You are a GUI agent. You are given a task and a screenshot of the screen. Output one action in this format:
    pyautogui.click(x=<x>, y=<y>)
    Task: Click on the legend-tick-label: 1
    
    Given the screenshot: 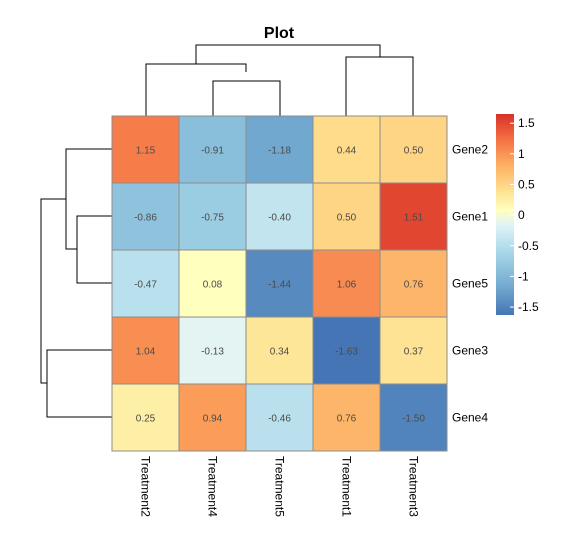 What is the action you would take?
    pyautogui.click(x=521, y=154)
    